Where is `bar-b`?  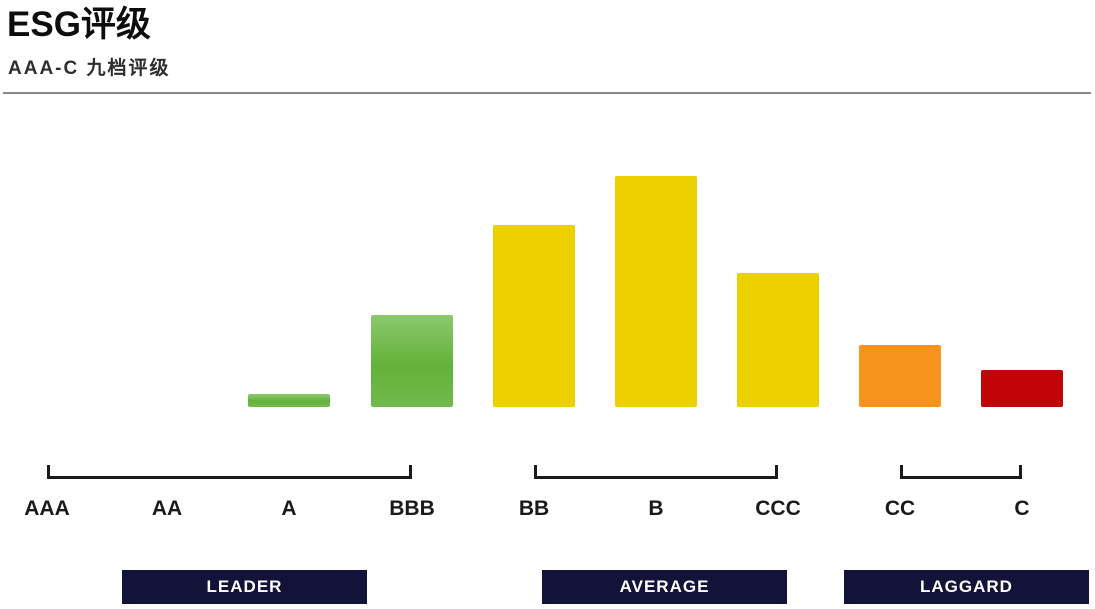
bar-b is located at coordinates (656, 291).